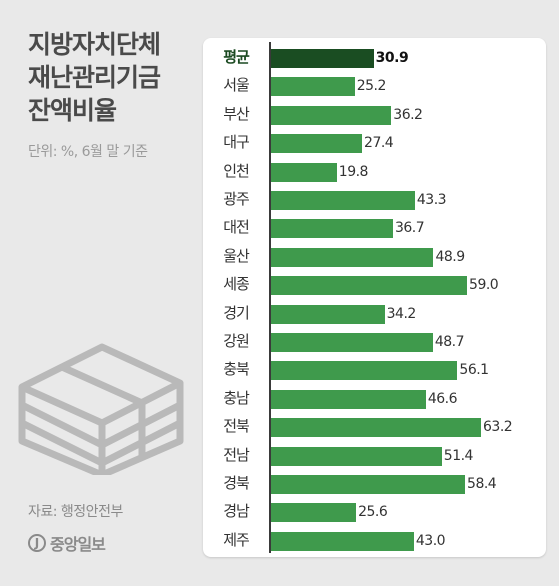 The width and height of the screenshot is (559, 586). I want to click on value-label: 30.9, so click(392, 58).